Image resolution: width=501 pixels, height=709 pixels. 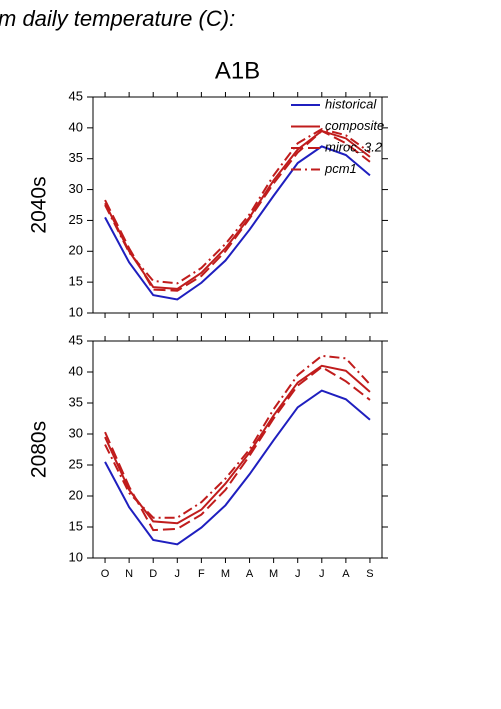 I want to click on x-tick-label: D, so click(x=153, y=574).